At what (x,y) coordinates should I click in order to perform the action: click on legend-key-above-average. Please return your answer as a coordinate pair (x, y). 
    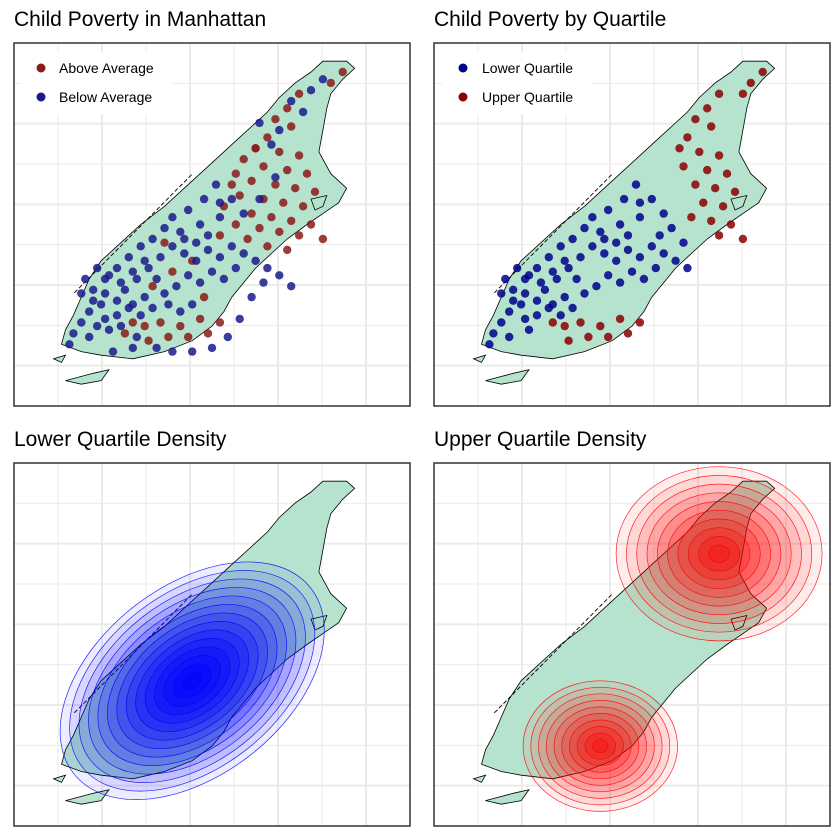
    Looking at the image, I should click on (41, 68).